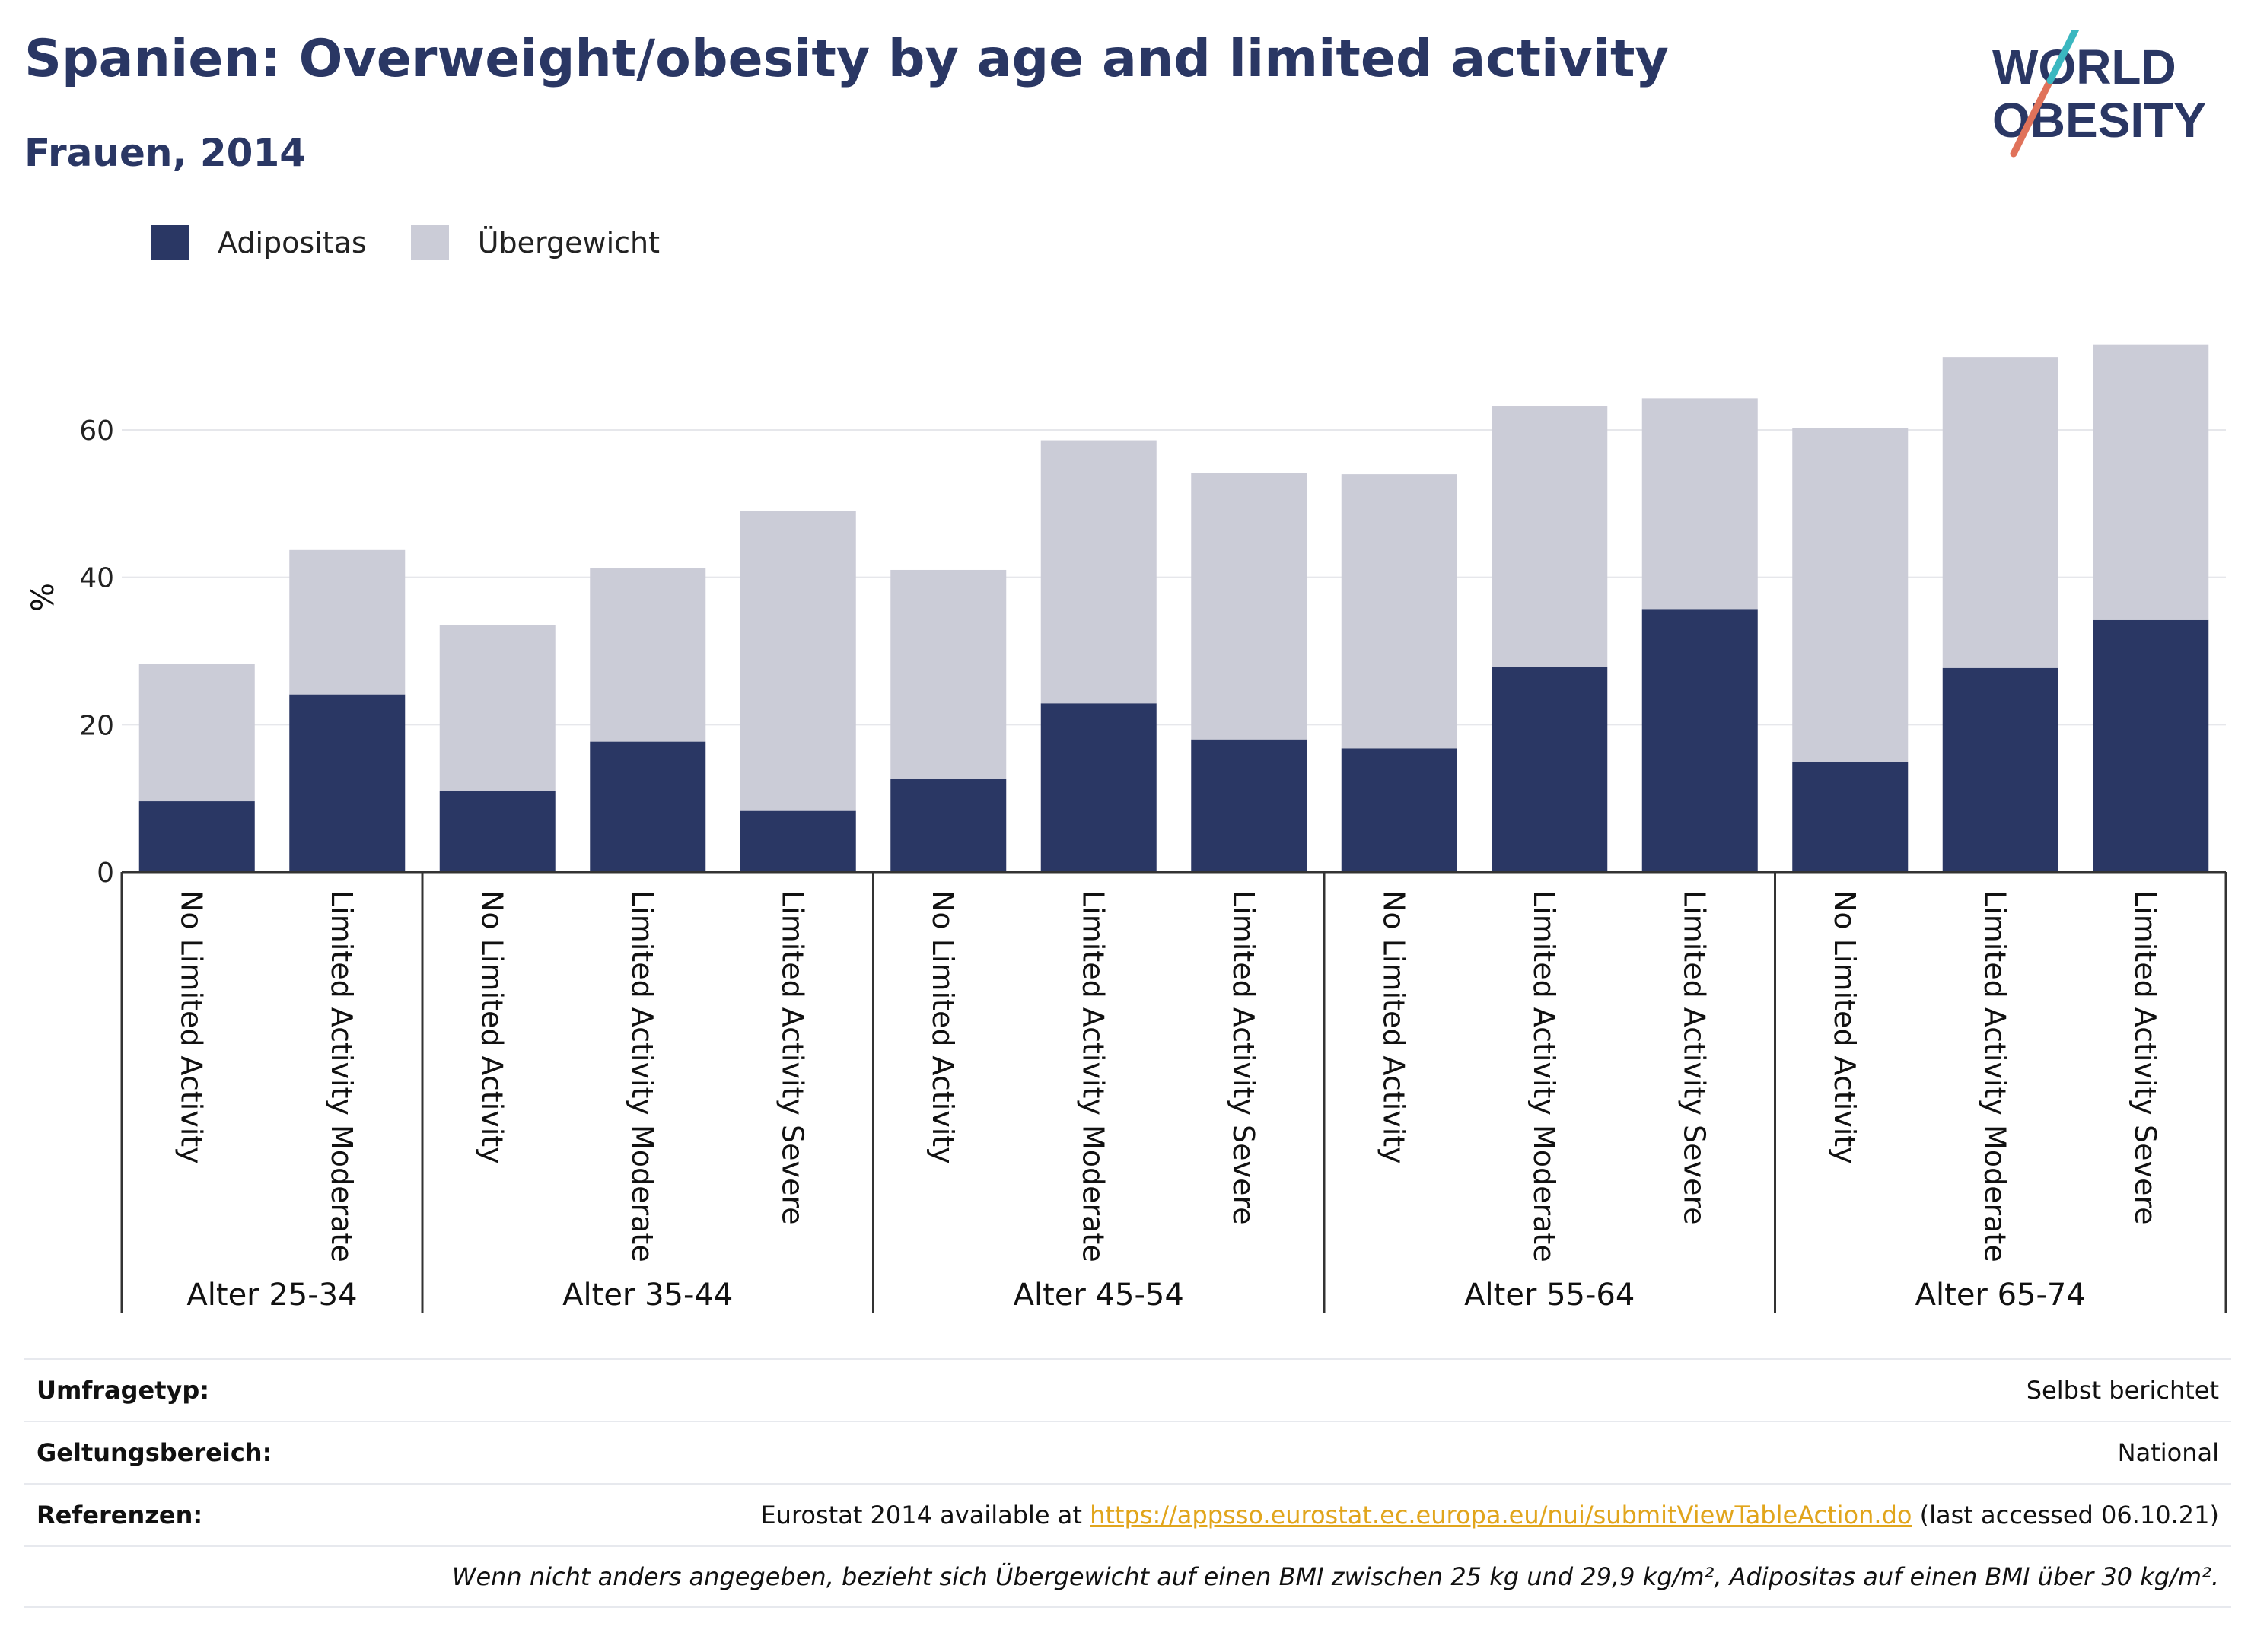 Image resolution: width=2251 pixels, height=1652 pixels. I want to click on scope-label: Geltungsbereich:, so click(154, 1452).